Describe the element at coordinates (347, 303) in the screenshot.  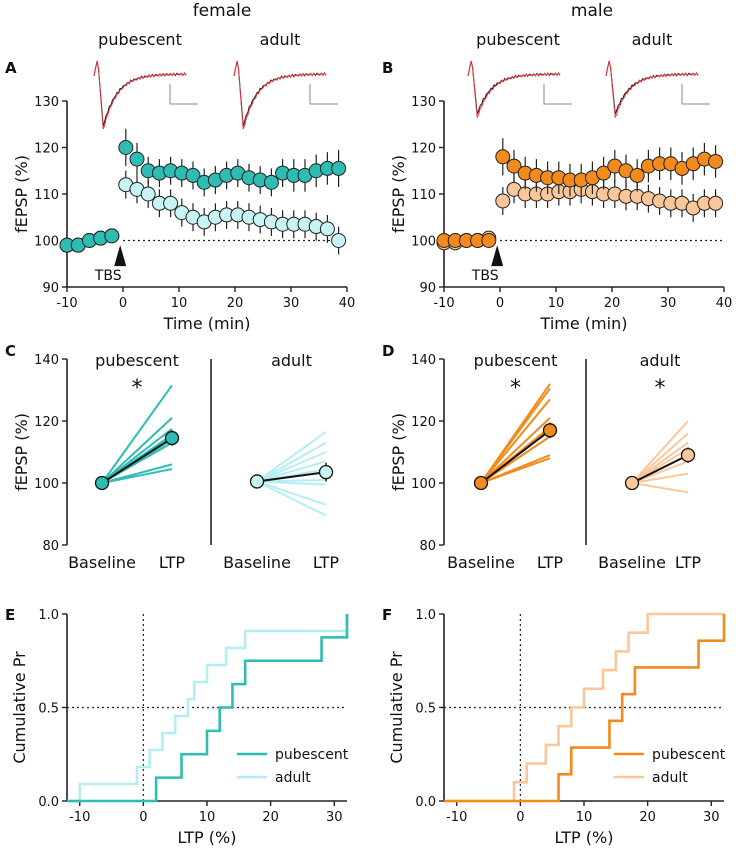
I see `x-tick-label: 40` at that location.